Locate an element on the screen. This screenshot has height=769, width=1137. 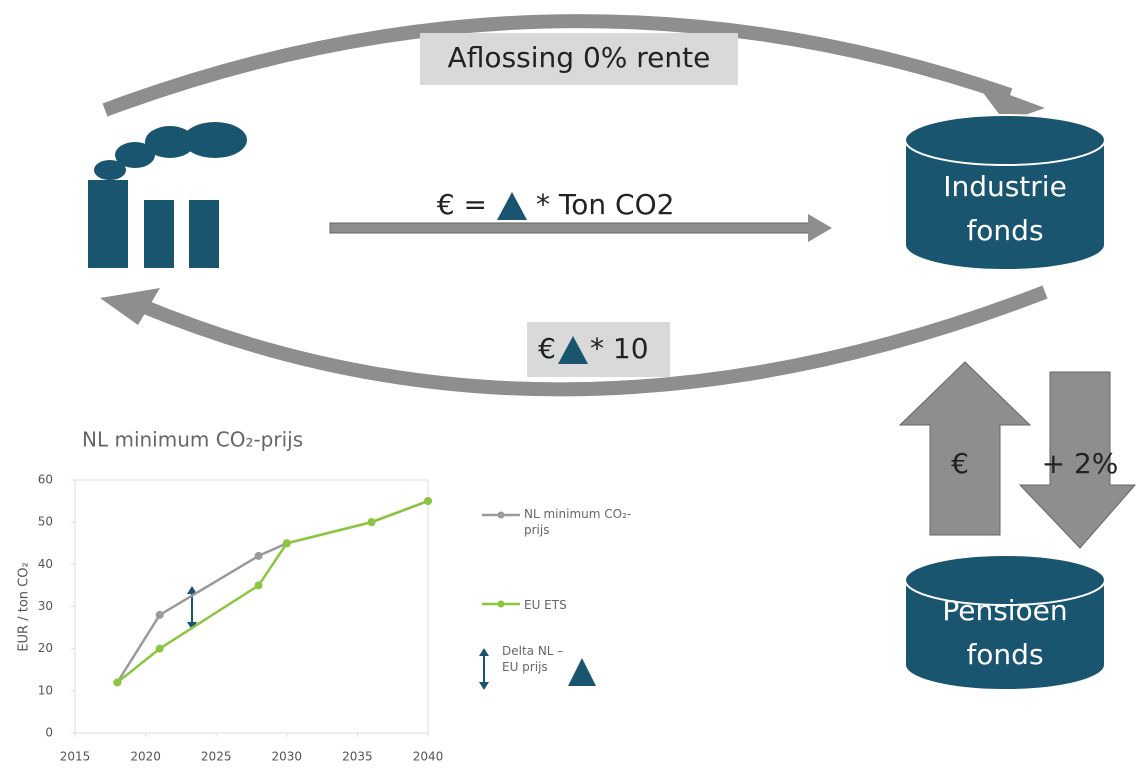
x-tick-label: 2015 is located at coordinates (75, 757).